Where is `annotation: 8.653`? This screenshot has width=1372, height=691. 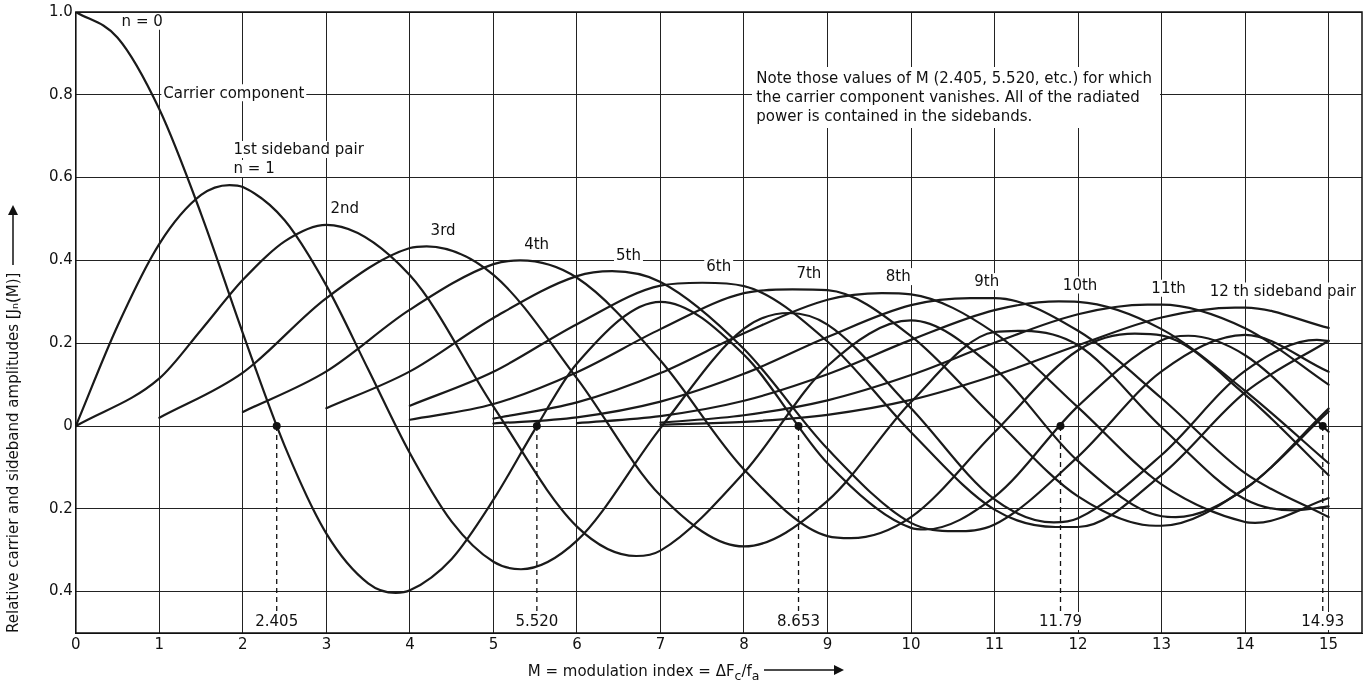
annotation: 8.653 is located at coordinates (798, 621).